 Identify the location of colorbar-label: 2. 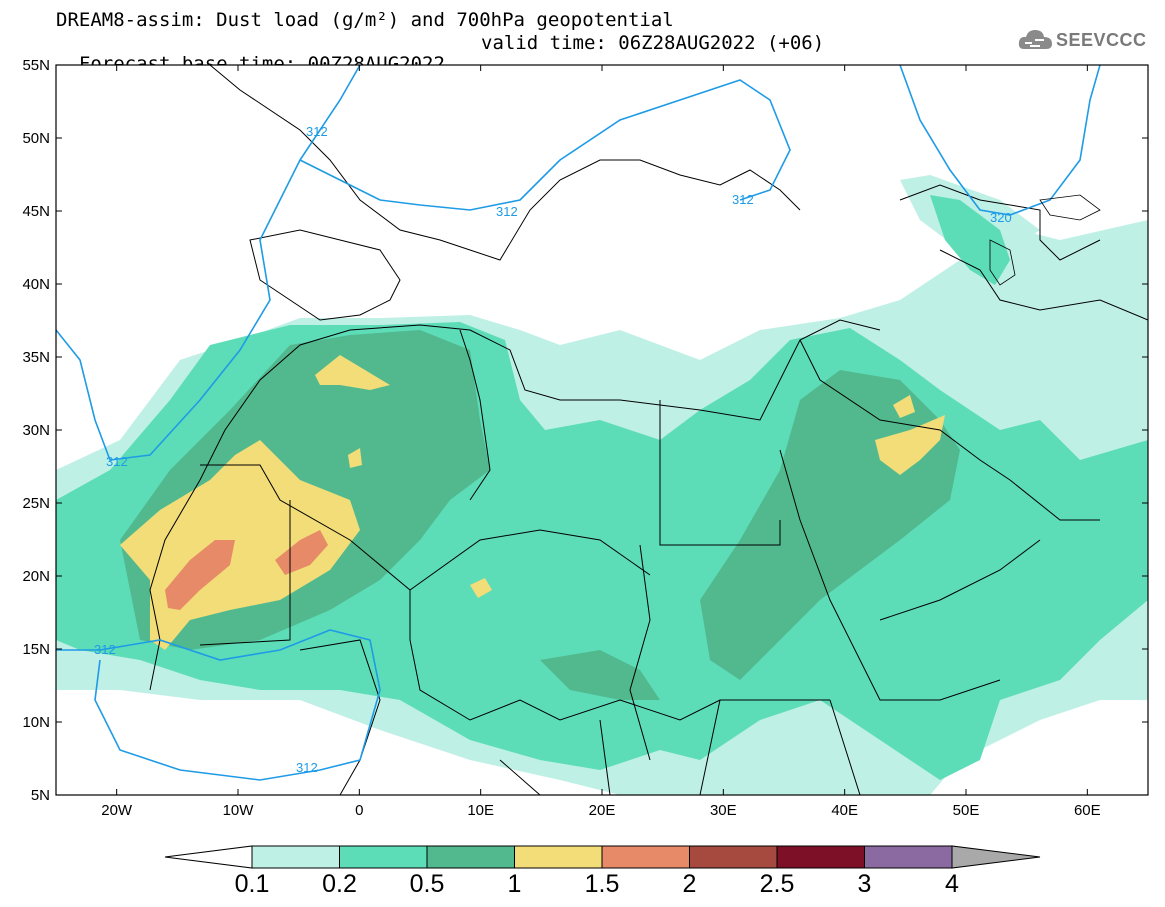
(689, 884).